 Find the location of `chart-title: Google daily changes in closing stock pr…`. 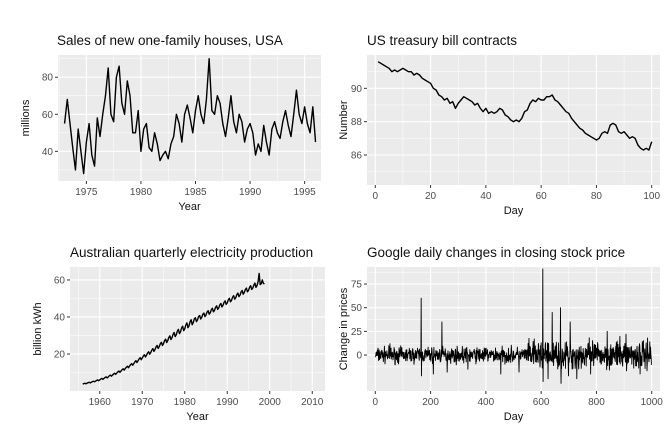

chart-title: Google daily changes in closing stock pr… is located at coordinates (496, 252).